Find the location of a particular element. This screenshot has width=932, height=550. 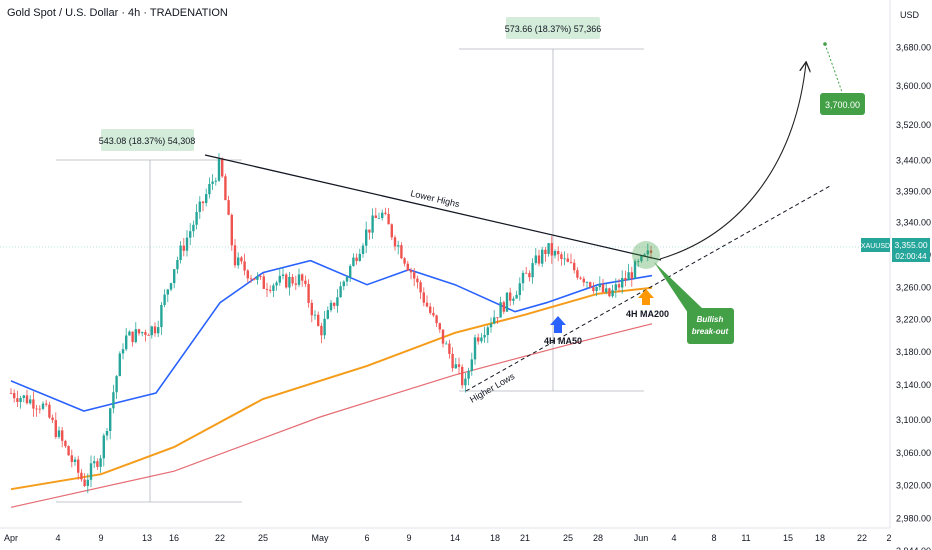

breakout-circle is located at coordinates (646, 255).